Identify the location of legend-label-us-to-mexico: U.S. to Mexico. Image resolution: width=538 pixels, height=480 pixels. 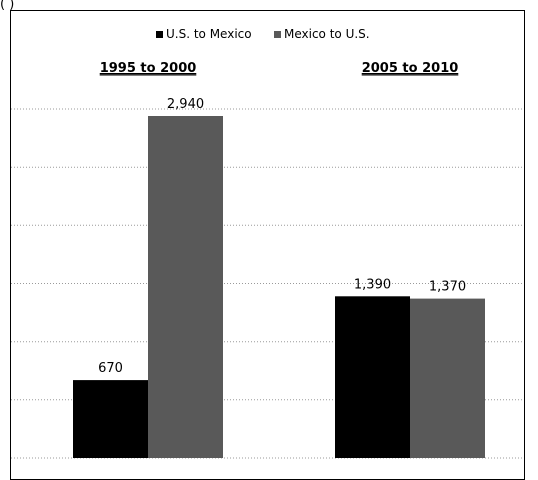
(209, 34).